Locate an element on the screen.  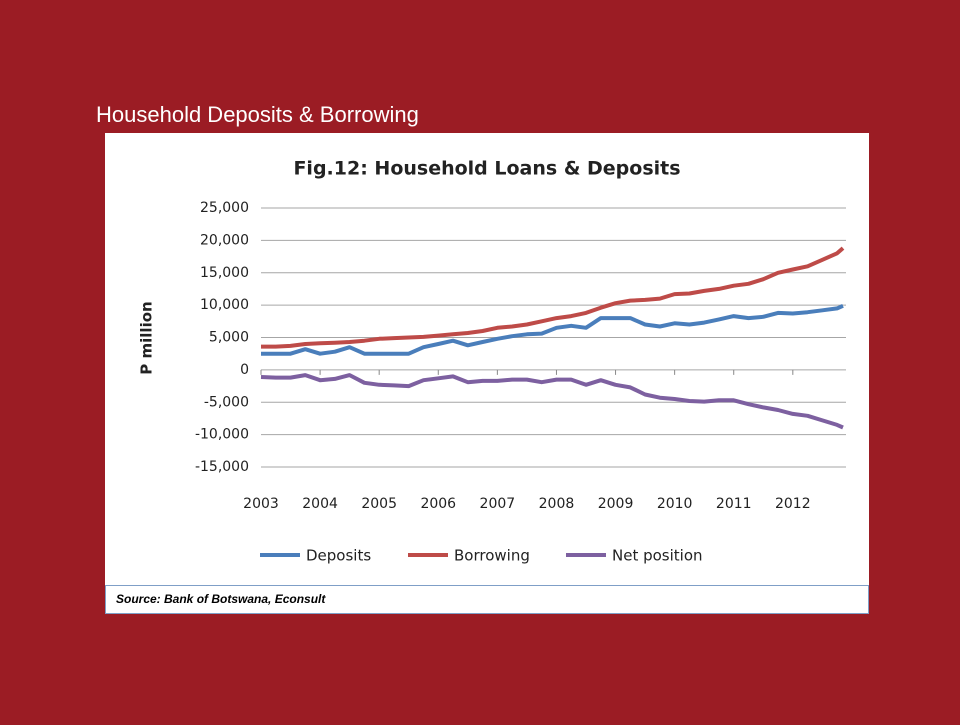
y-tick-label: 20,000 is located at coordinates (224, 240).